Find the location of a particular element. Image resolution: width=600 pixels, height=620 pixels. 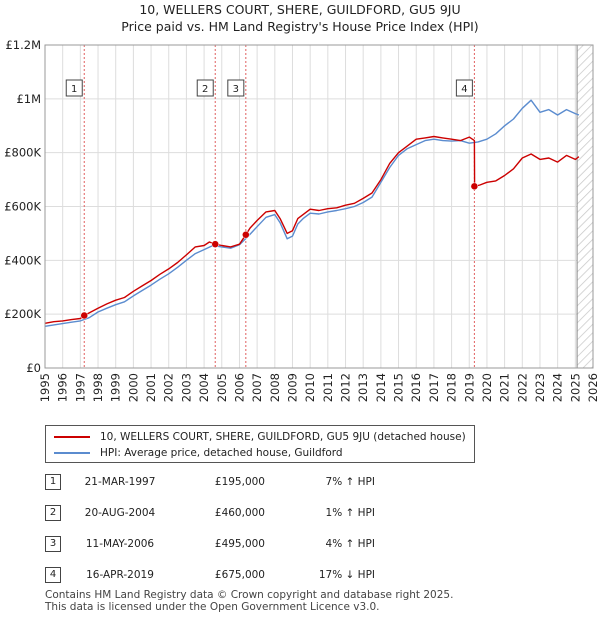

transaction-date: 20-AUG-2004 is located at coordinates (120, 513).